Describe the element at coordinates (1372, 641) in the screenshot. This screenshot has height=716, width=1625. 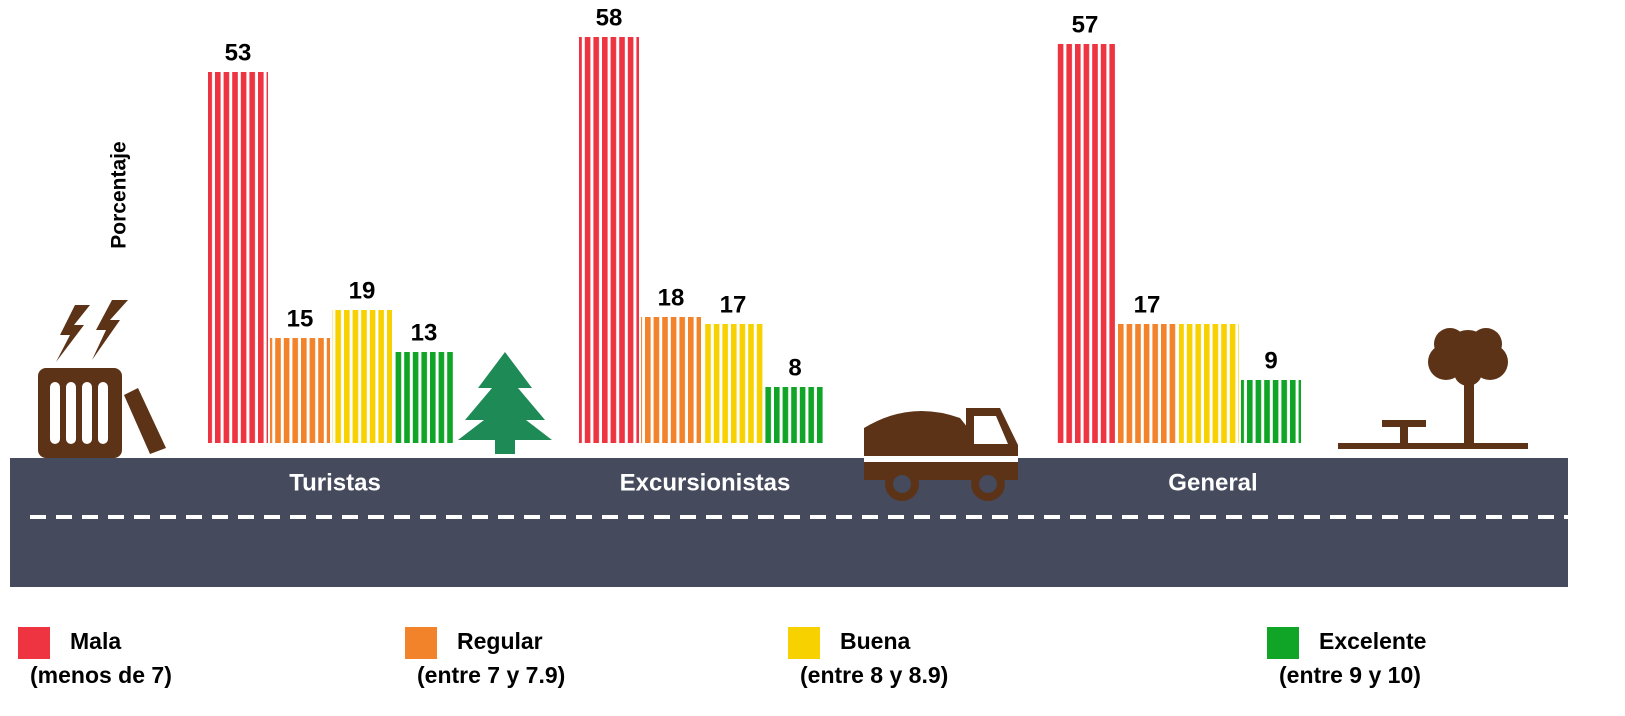
I see `legend-label: Excelente` at that location.